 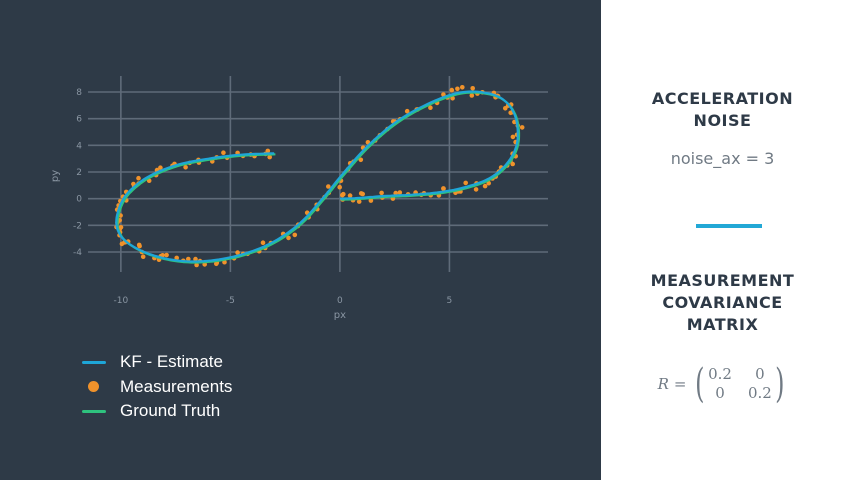 I want to click on y-tick-label: 6, so click(x=79, y=120).